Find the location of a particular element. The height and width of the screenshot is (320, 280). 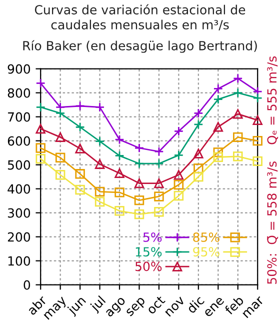

y-tick-label: 700 is located at coordinates (19, 117).